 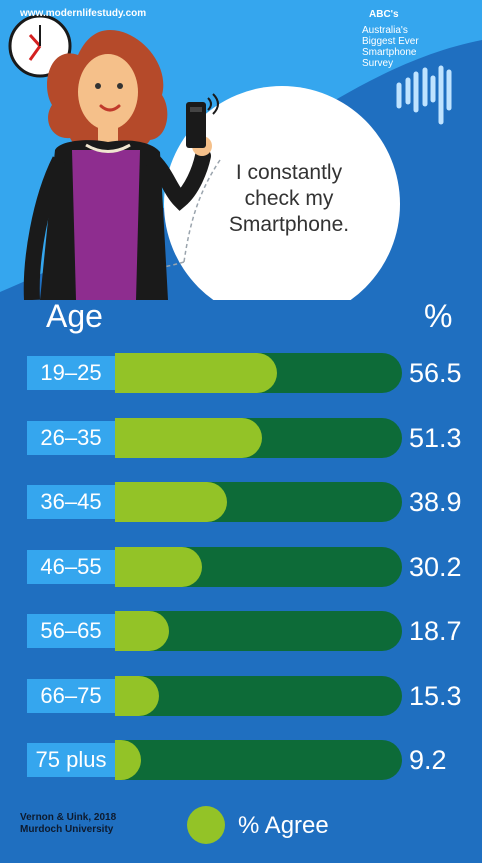 What do you see at coordinates (389, 52) in the screenshot?
I see `abc-subtitle-line: Smartphone` at bounding box center [389, 52].